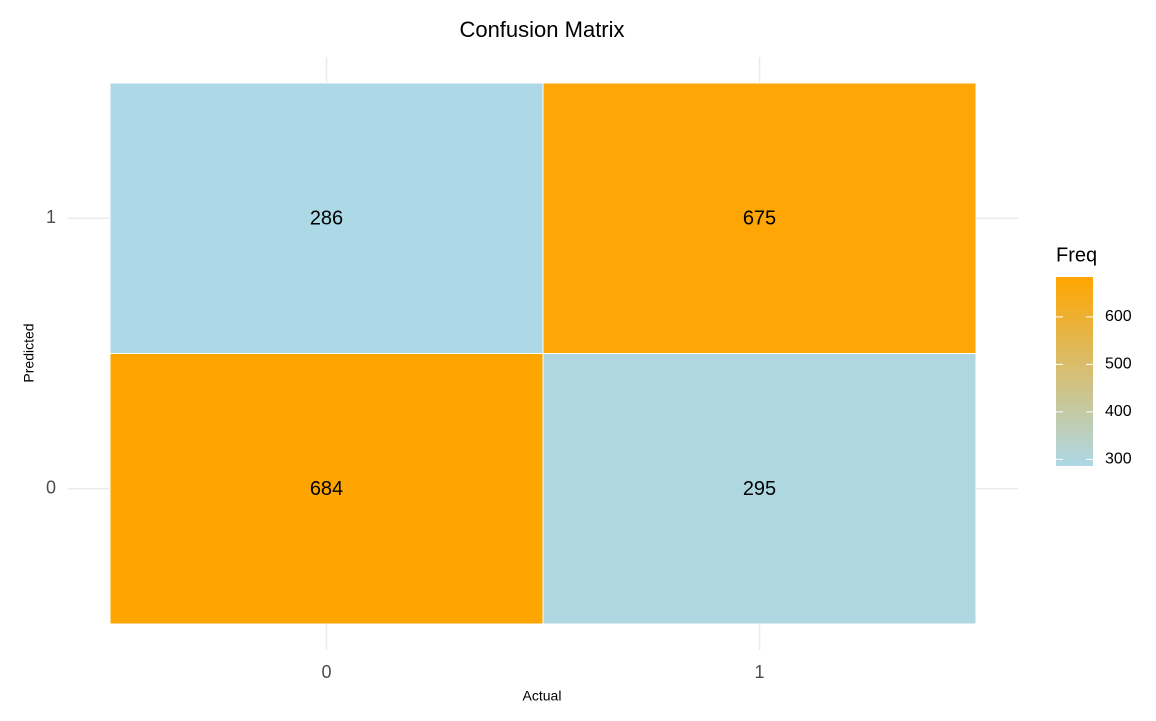 This screenshot has height=721, width=1156. I want to click on cell-label: 295, so click(759, 489).